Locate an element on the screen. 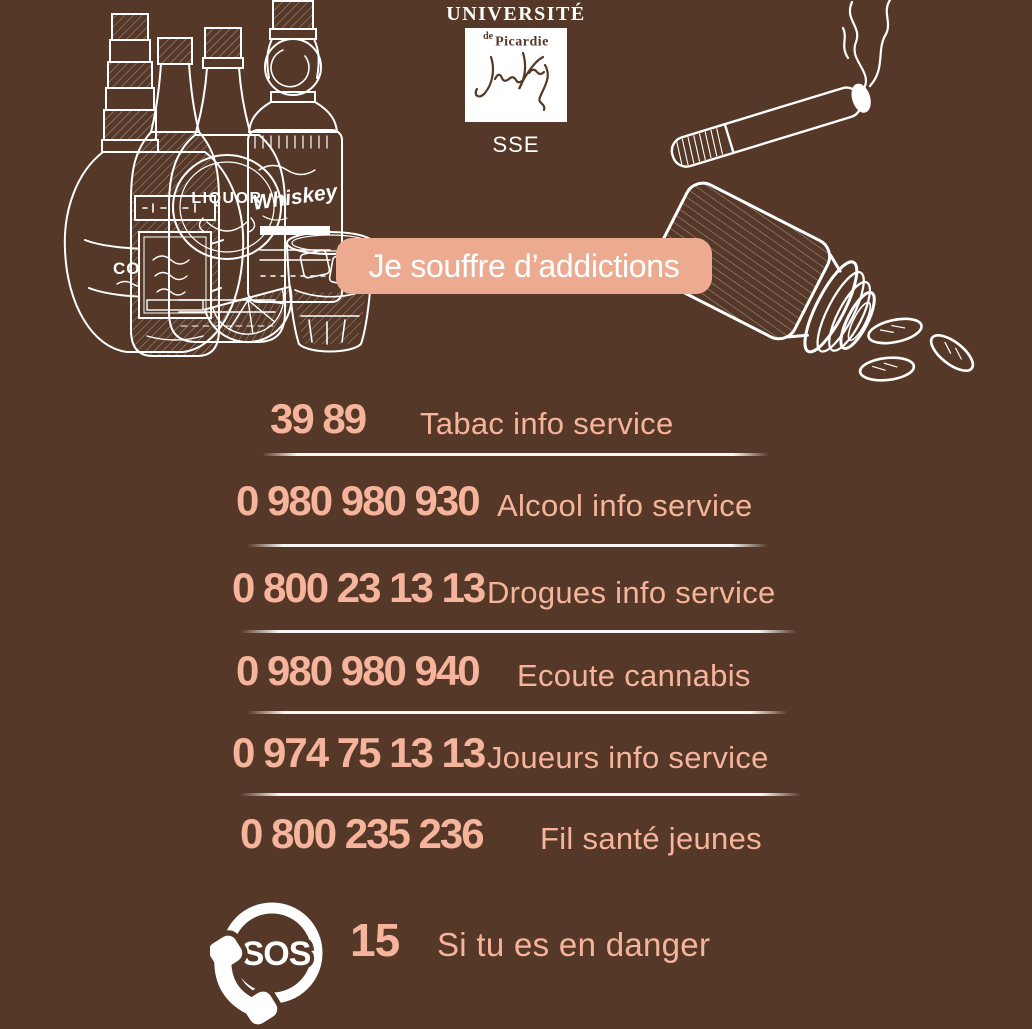  lime-wedge-sketch is located at coordinates (248, 314).